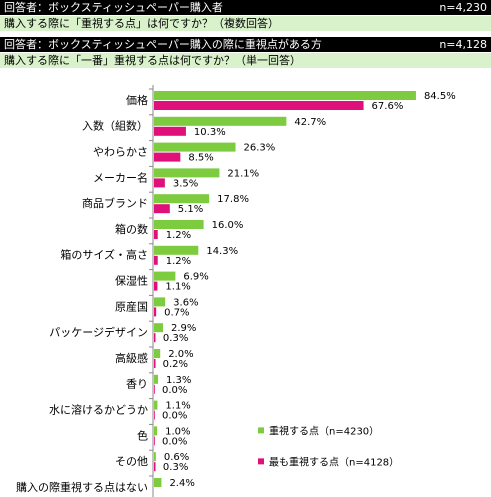  I want to click on data-label: 1.0%, so click(177, 431).